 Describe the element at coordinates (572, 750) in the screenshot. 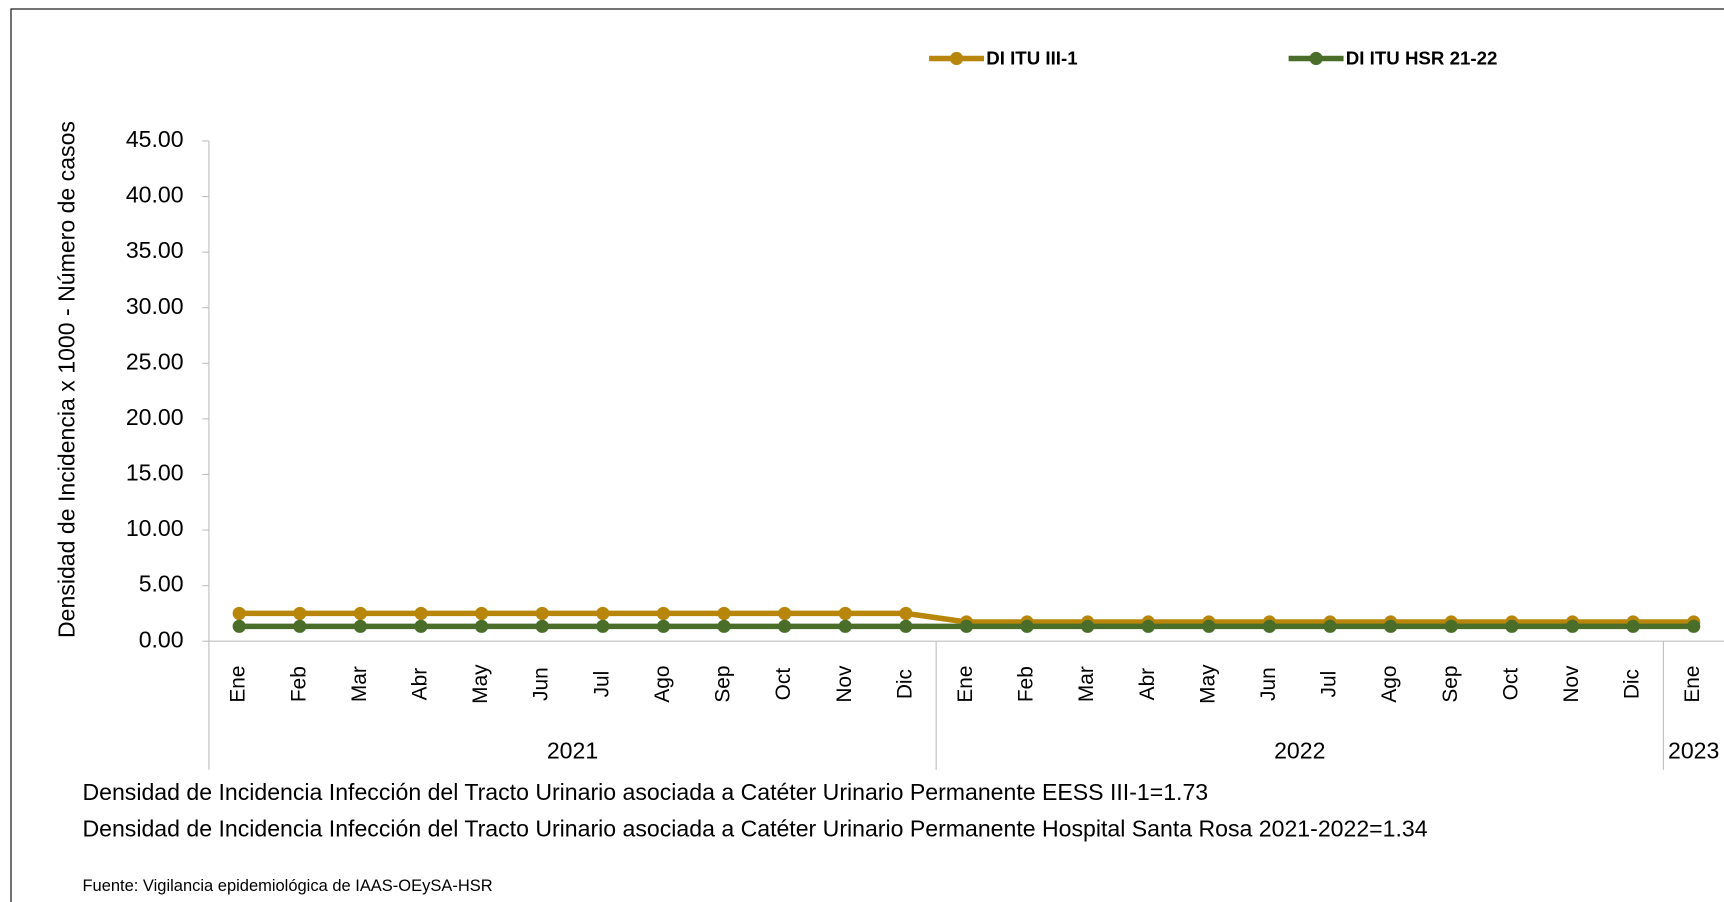

I see `year-label: 2021` at that location.